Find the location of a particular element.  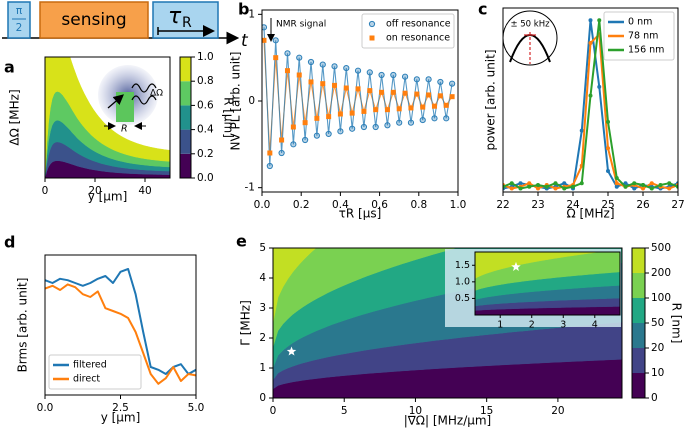

y-tick-label: 5 is located at coordinates (262, 248).